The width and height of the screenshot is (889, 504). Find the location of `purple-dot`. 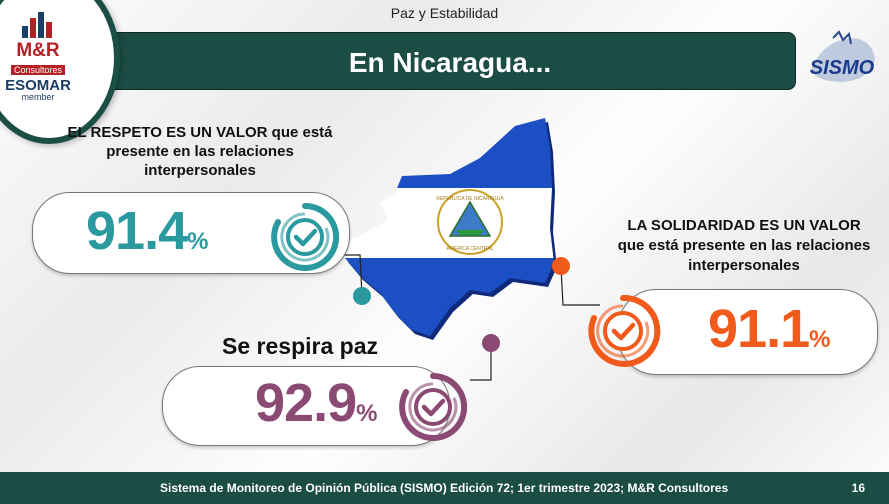

purple-dot is located at coordinates (491, 343).